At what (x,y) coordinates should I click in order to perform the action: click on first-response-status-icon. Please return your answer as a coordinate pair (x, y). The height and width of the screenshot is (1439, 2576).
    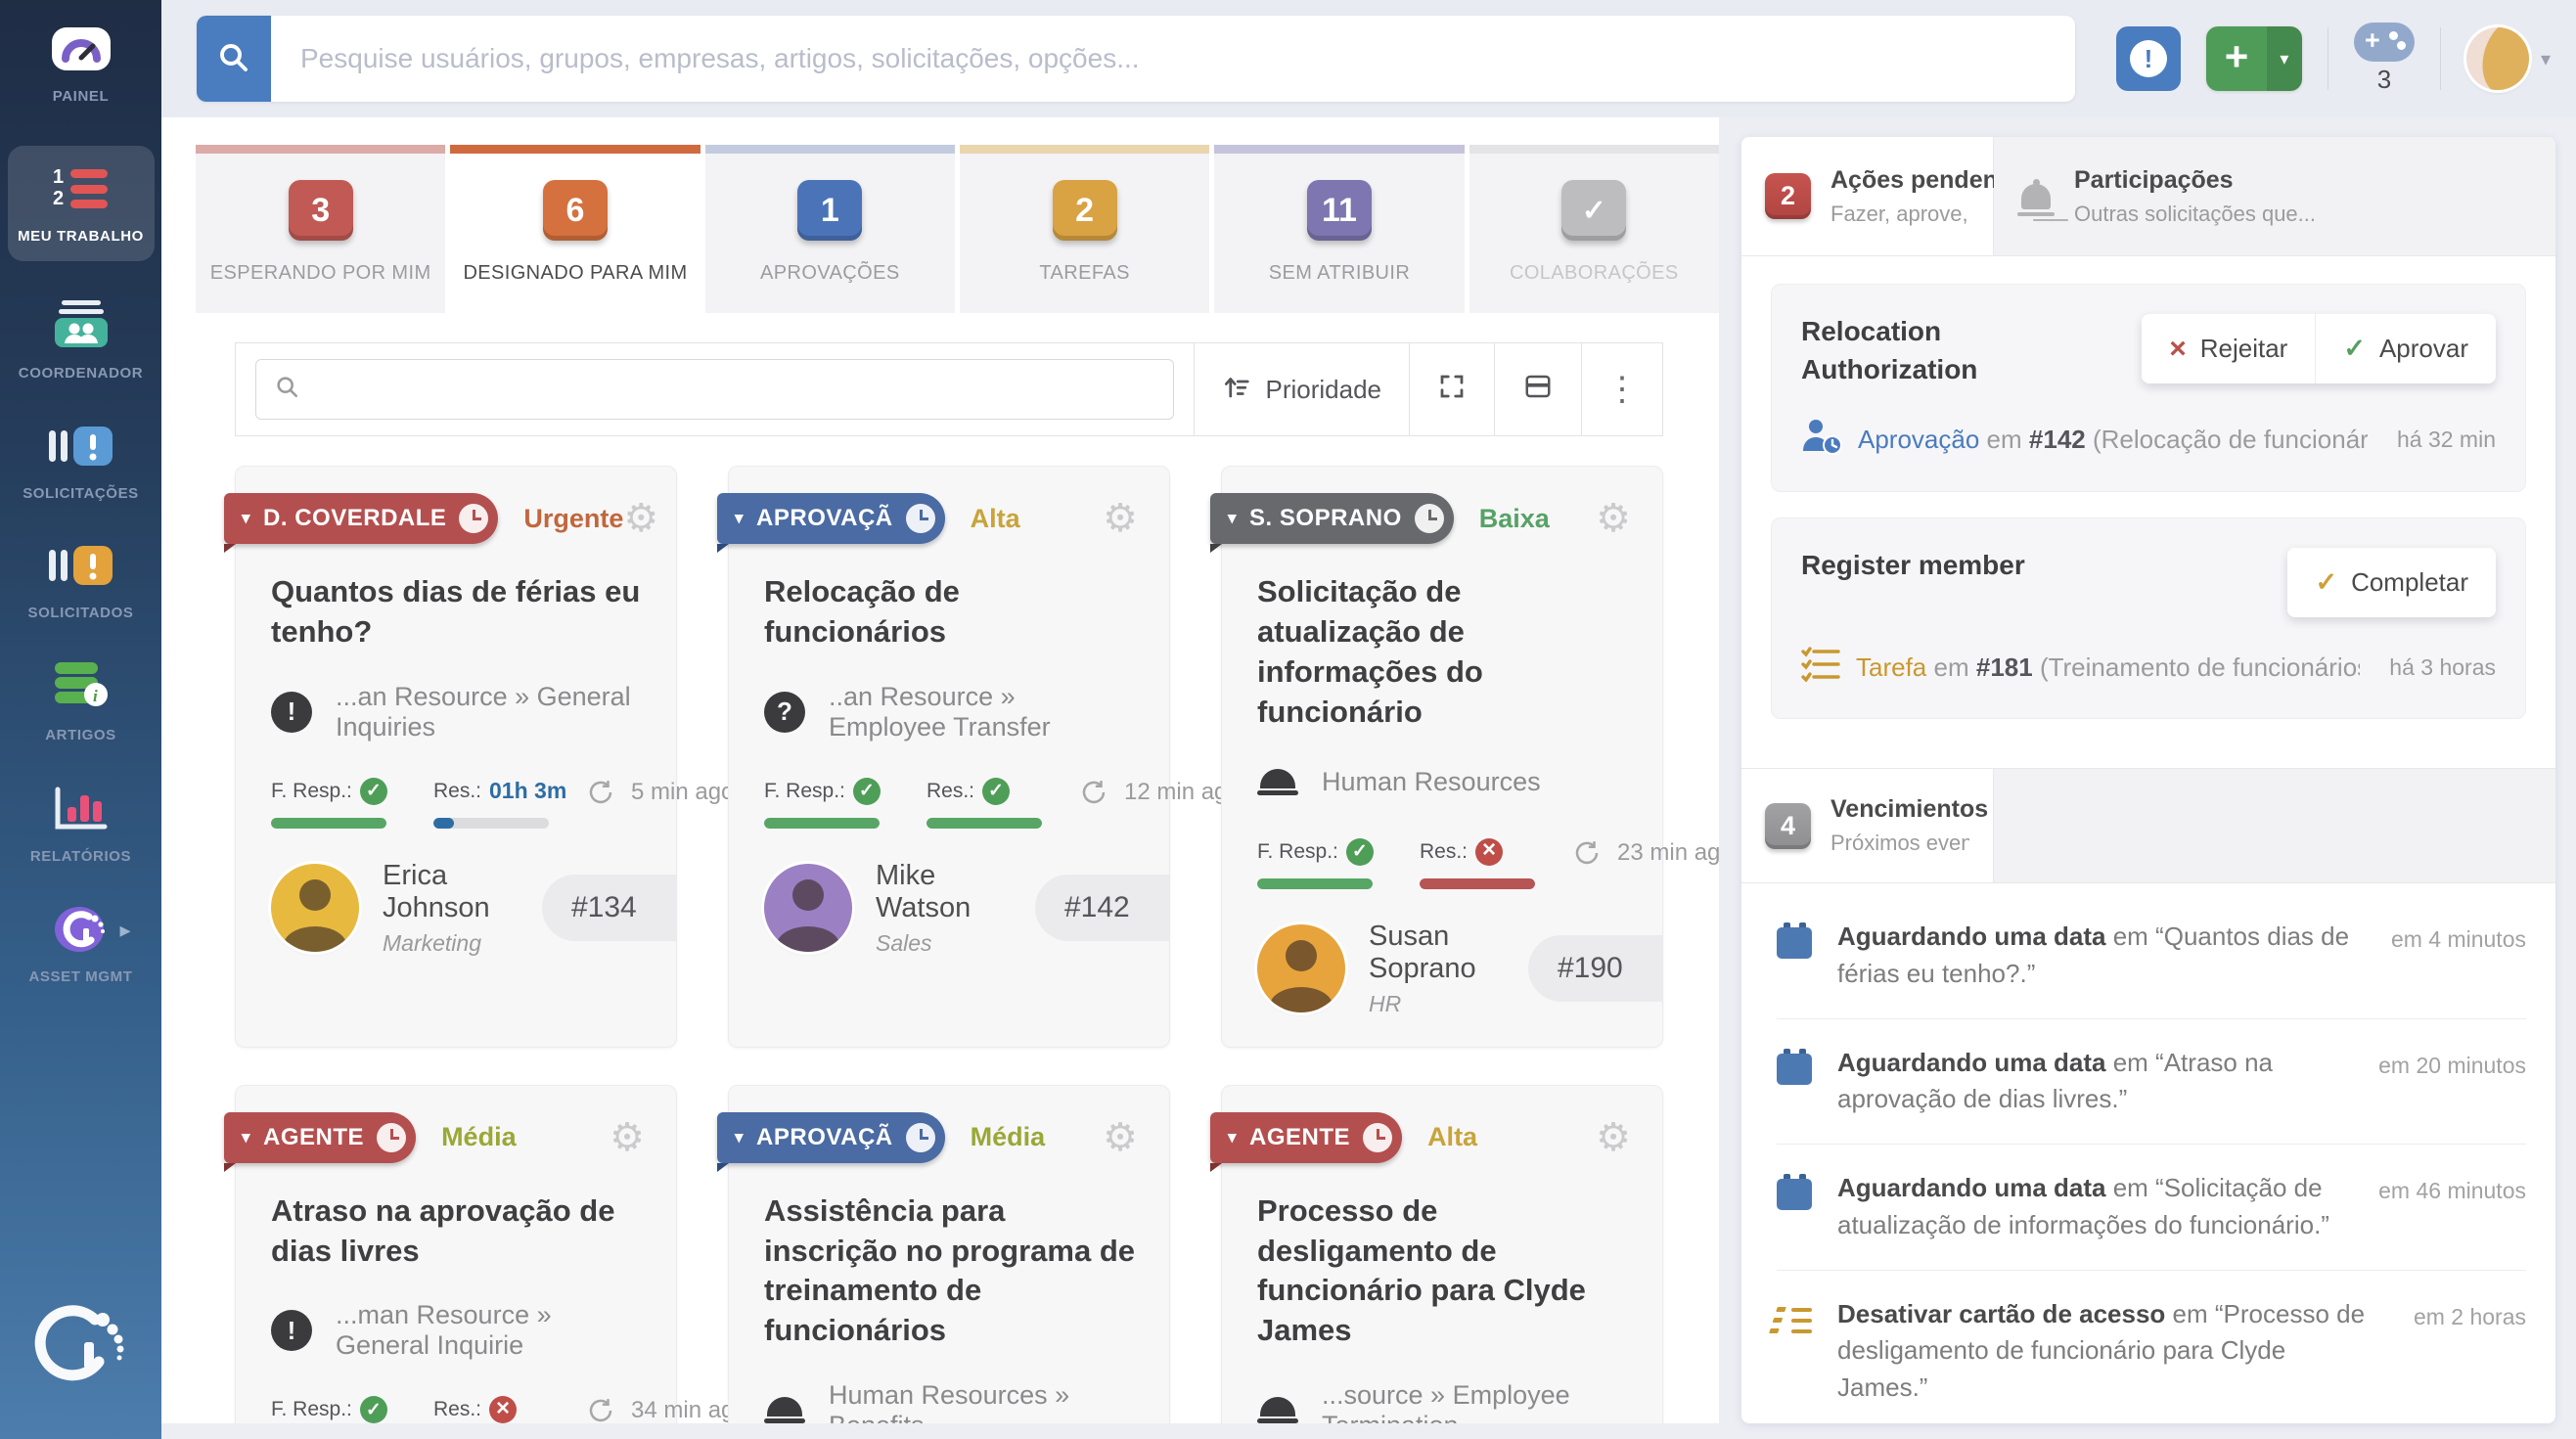
    Looking at the image, I should click on (373, 1410).